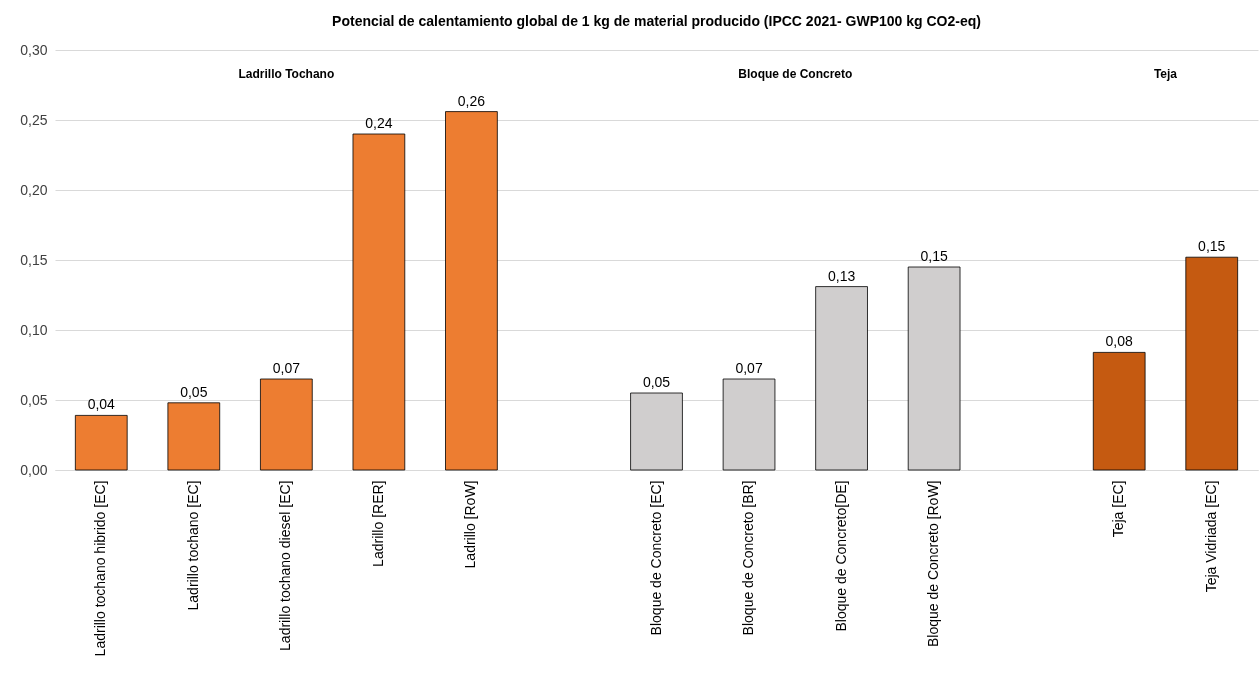  Describe the element at coordinates (1210, 536) in the screenshot. I see `x-tick-label: Teja Vidriada [EC]` at that location.